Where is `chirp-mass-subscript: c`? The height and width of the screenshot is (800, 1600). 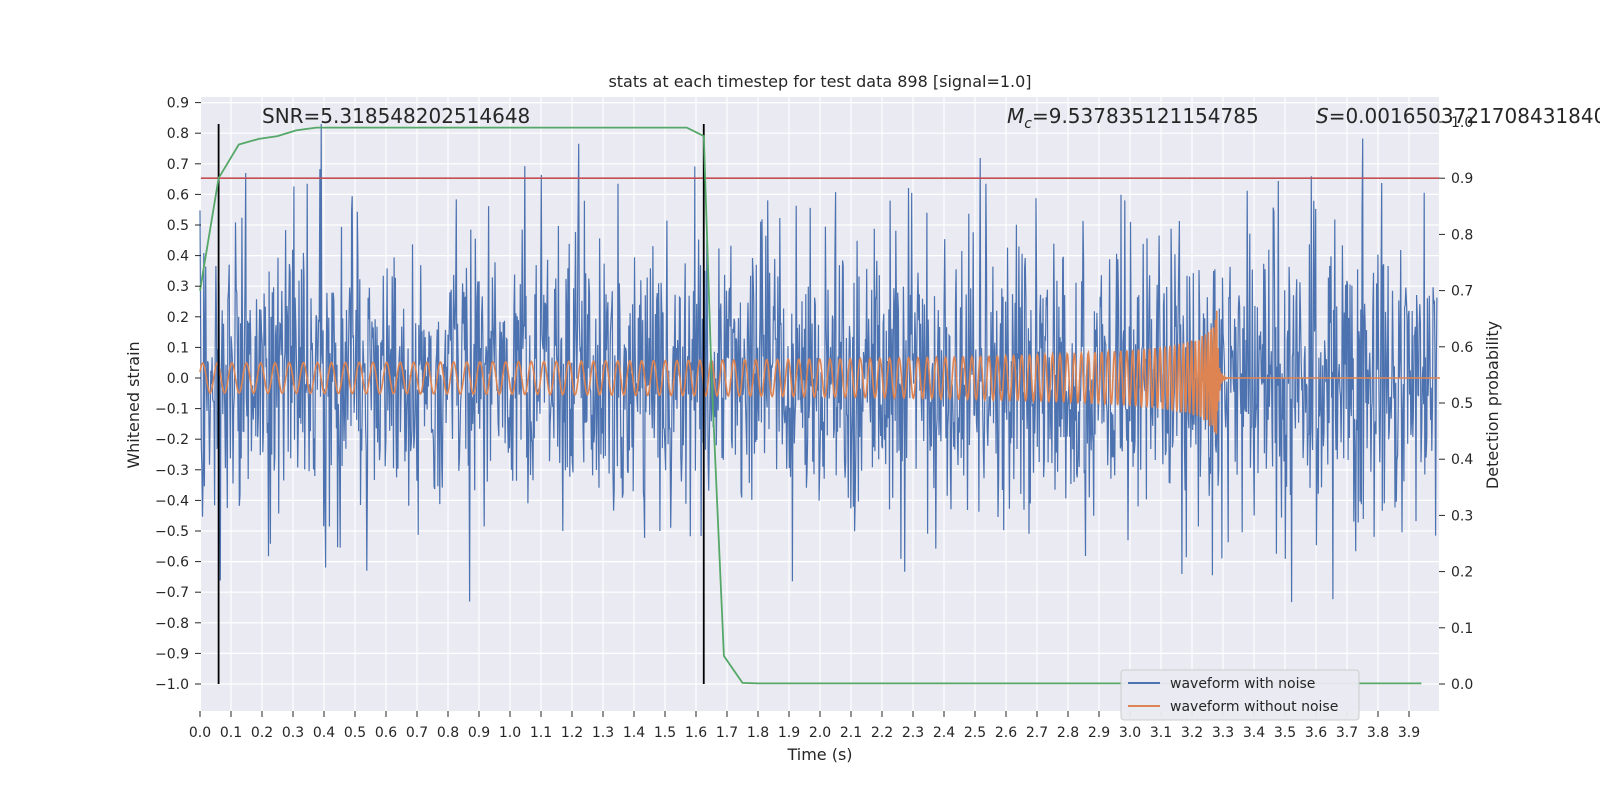
chirp-mass-subscript: c is located at coordinates (1028, 124).